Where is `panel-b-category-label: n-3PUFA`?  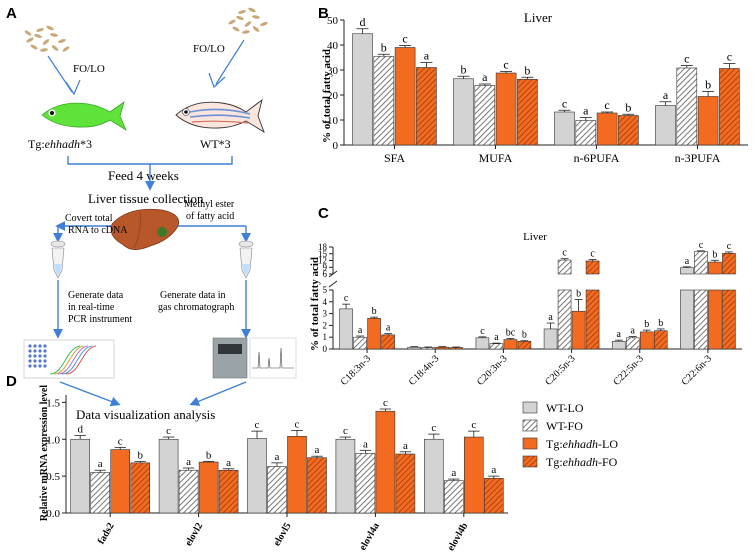 panel-b-category-label: n-3PUFA is located at coordinates (698, 158).